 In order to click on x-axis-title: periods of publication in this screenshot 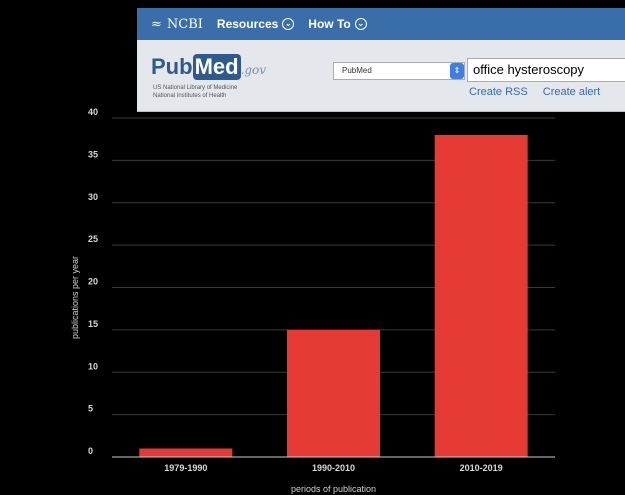, I will do `click(333, 489)`.